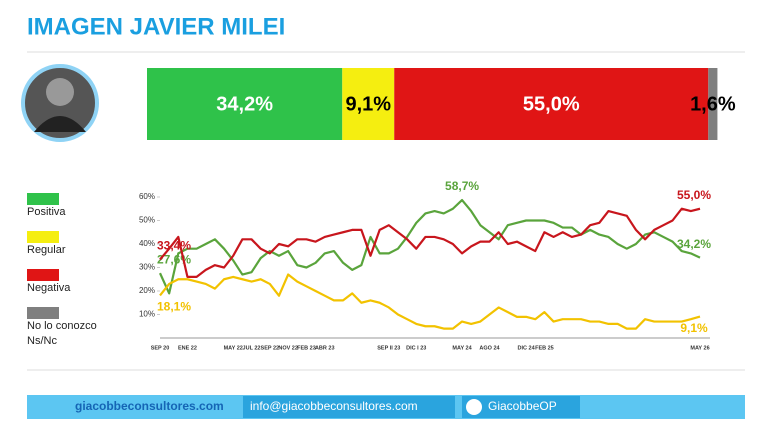  I want to click on legend-label: No lo conozco Ns/Nc, so click(62, 333).